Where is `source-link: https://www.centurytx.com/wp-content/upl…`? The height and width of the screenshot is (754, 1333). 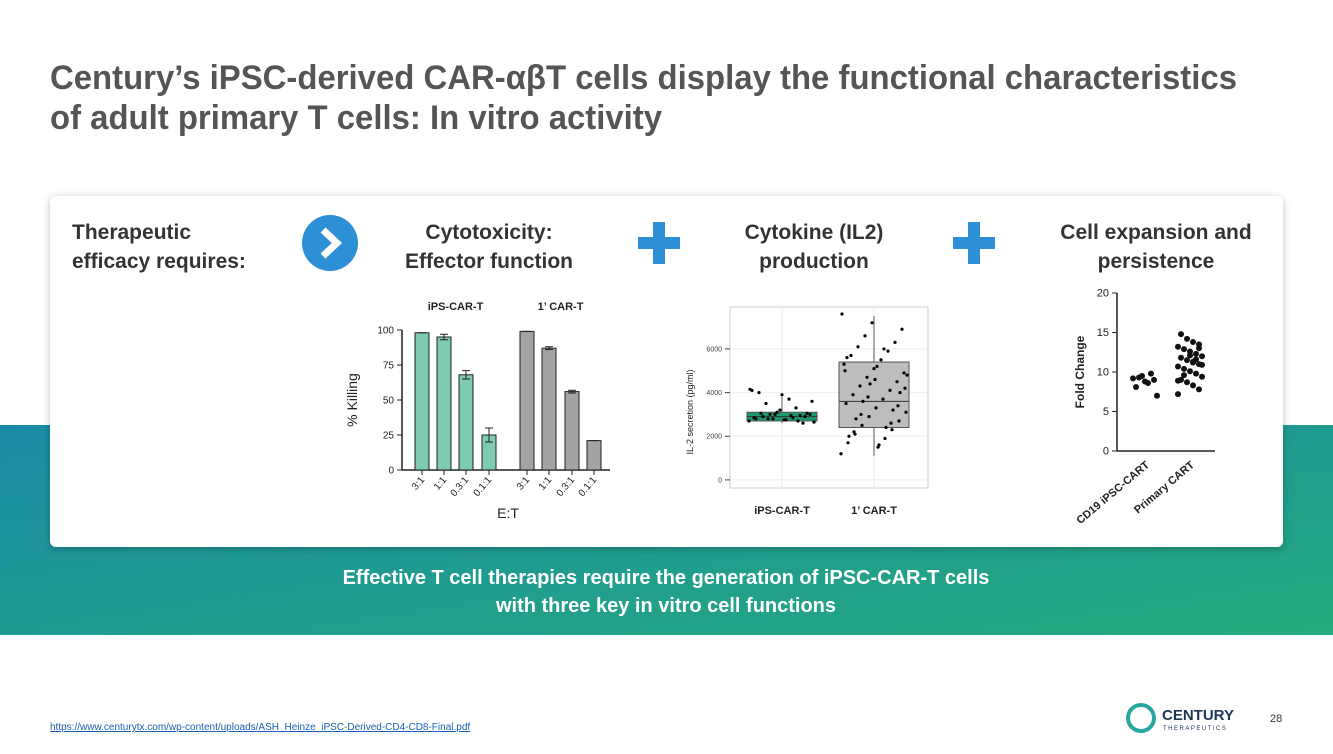 source-link: https://www.centurytx.com/wp-content/upl… is located at coordinates (260, 727).